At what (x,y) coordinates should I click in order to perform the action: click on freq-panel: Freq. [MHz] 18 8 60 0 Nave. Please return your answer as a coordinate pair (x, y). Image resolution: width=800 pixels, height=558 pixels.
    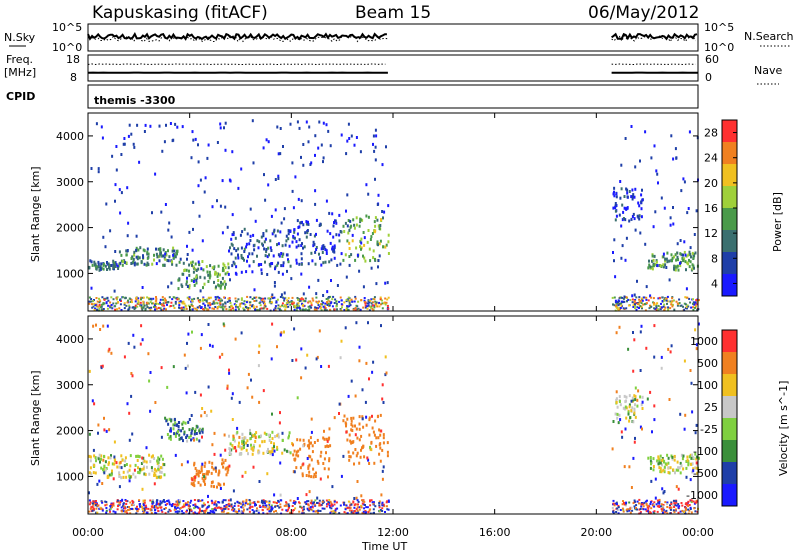
    Looking at the image, I should click on (393, 68).